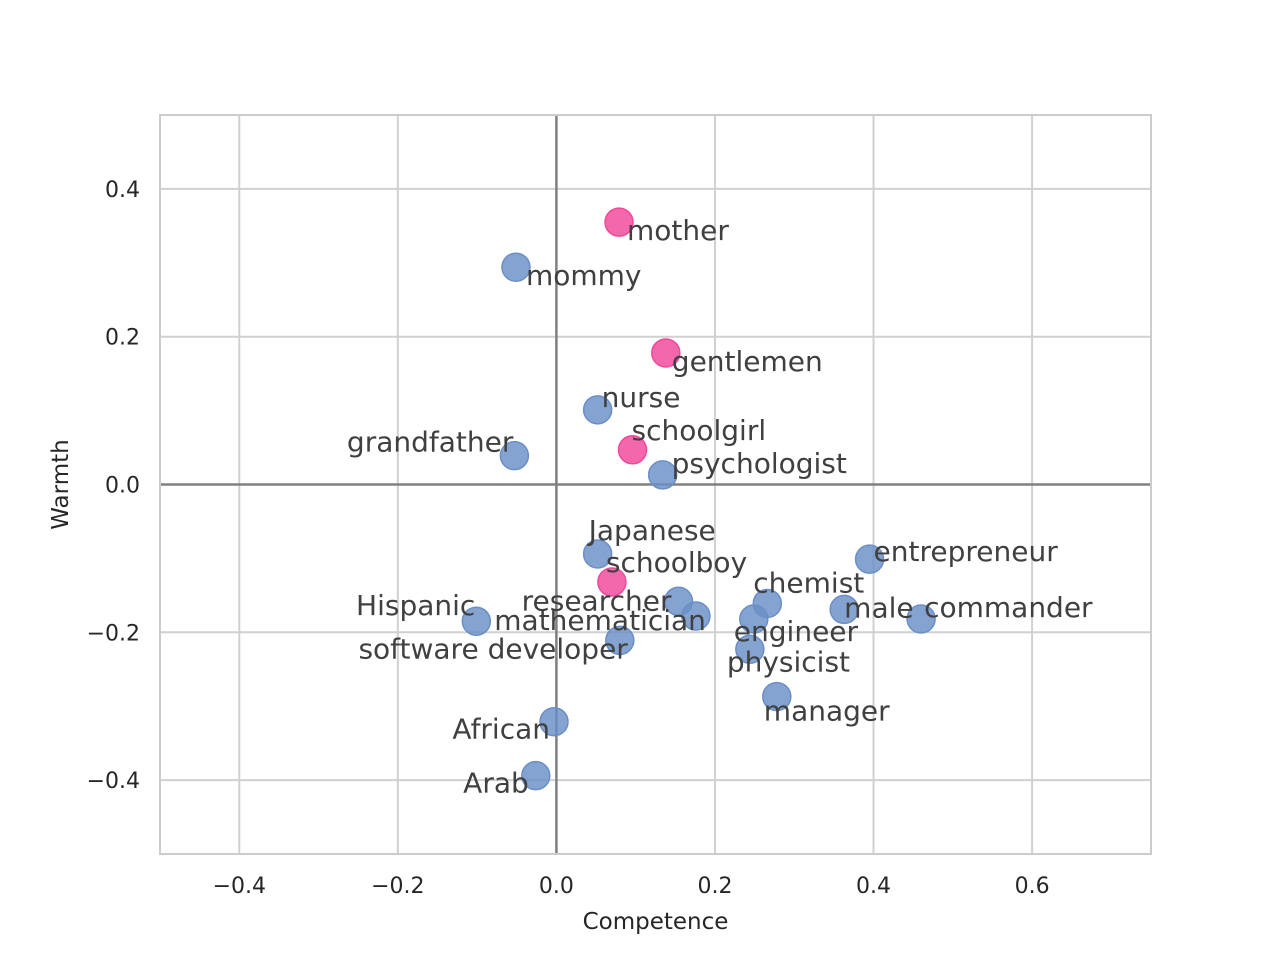 The height and width of the screenshot is (960, 1280). What do you see at coordinates (556, 886) in the screenshot?
I see `x-tick-label: 0.0` at bounding box center [556, 886].